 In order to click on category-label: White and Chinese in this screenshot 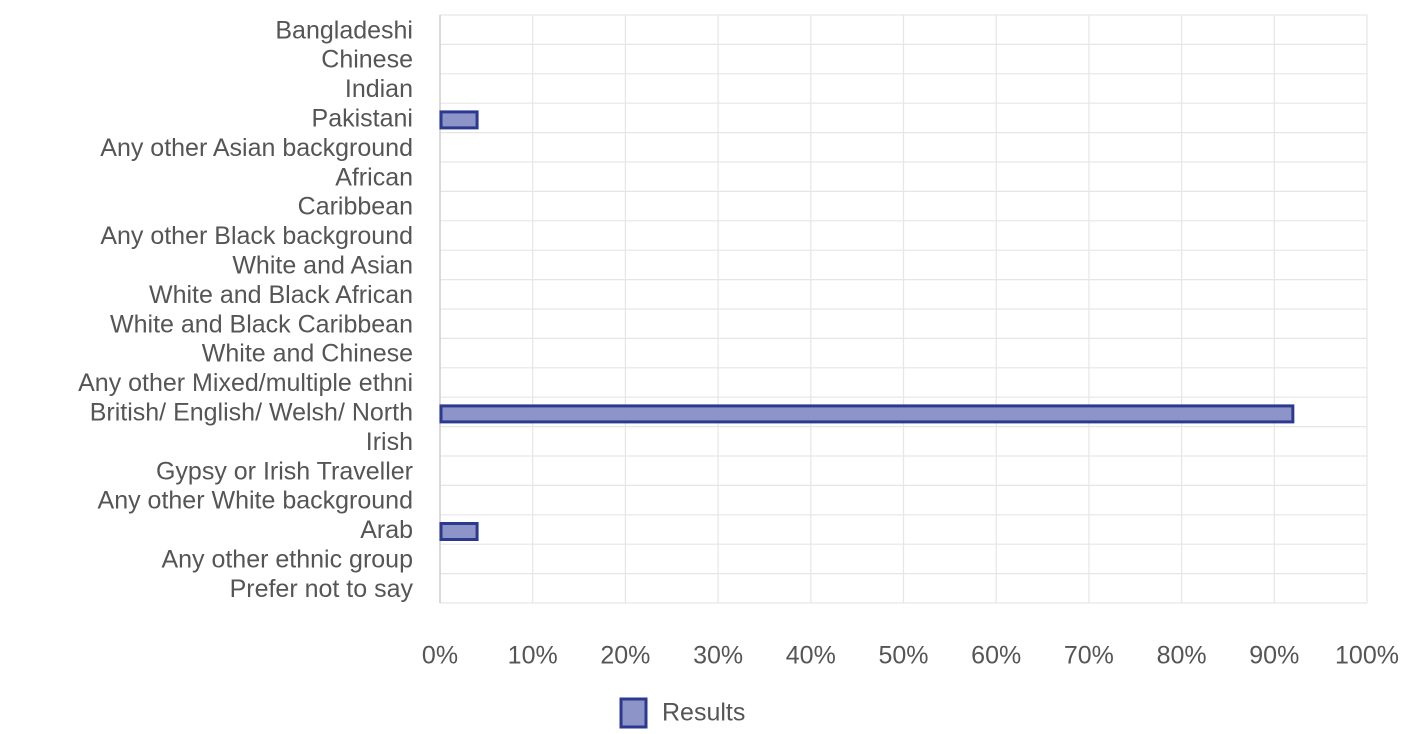, I will do `click(307, 354)`.